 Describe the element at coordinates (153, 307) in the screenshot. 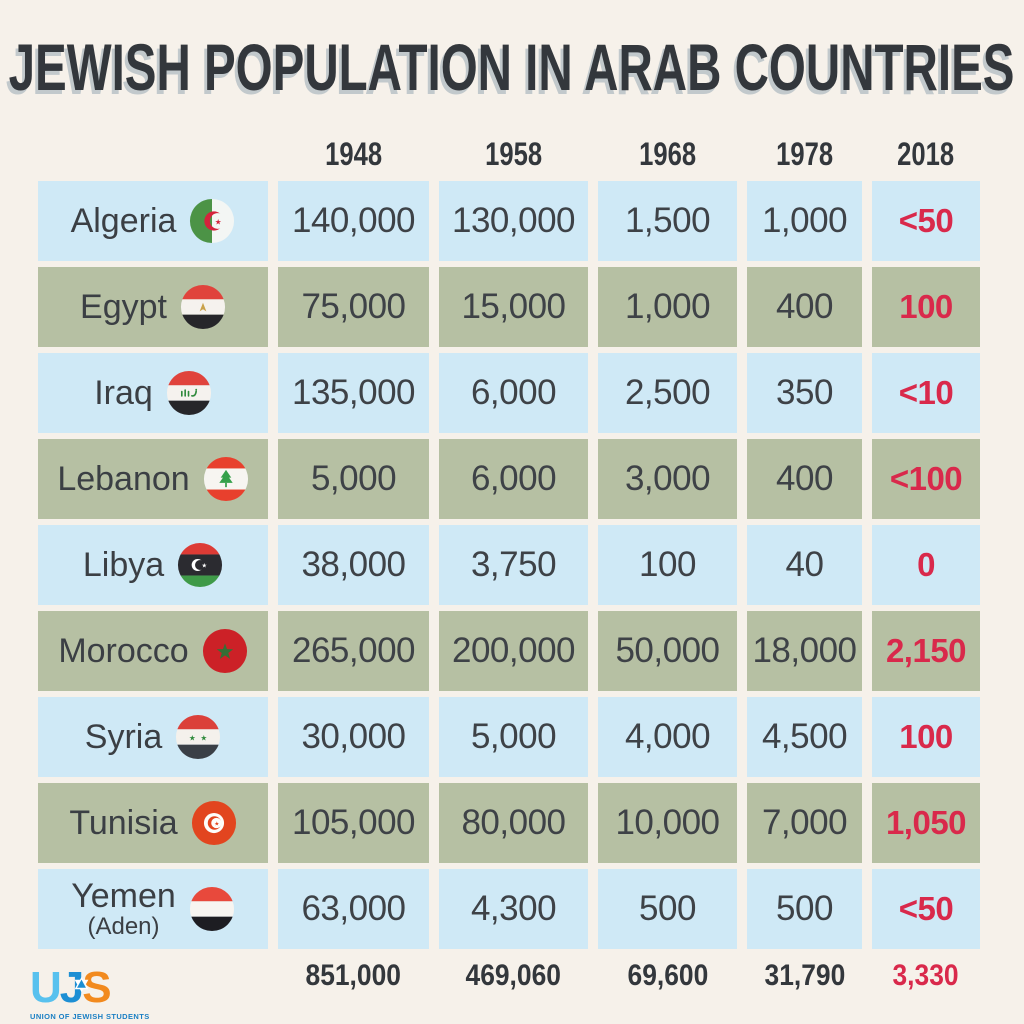

I see `country-cell-egypt: Egypt` at that location.